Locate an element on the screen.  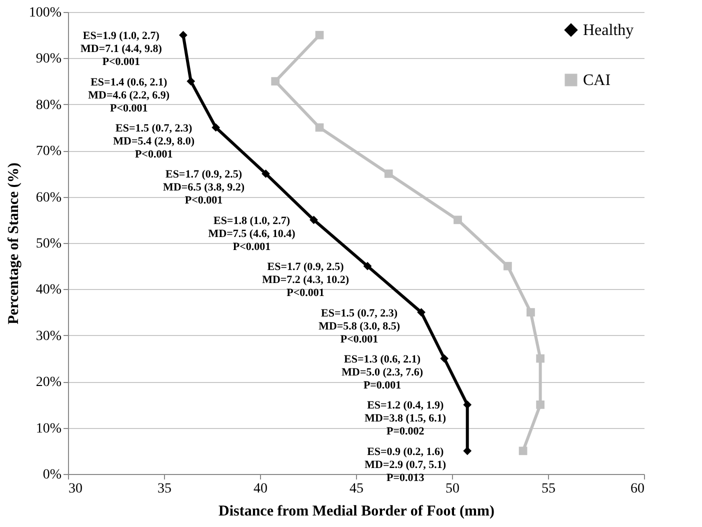
x-tick-label: 40 is located at coordinates (261, 489).